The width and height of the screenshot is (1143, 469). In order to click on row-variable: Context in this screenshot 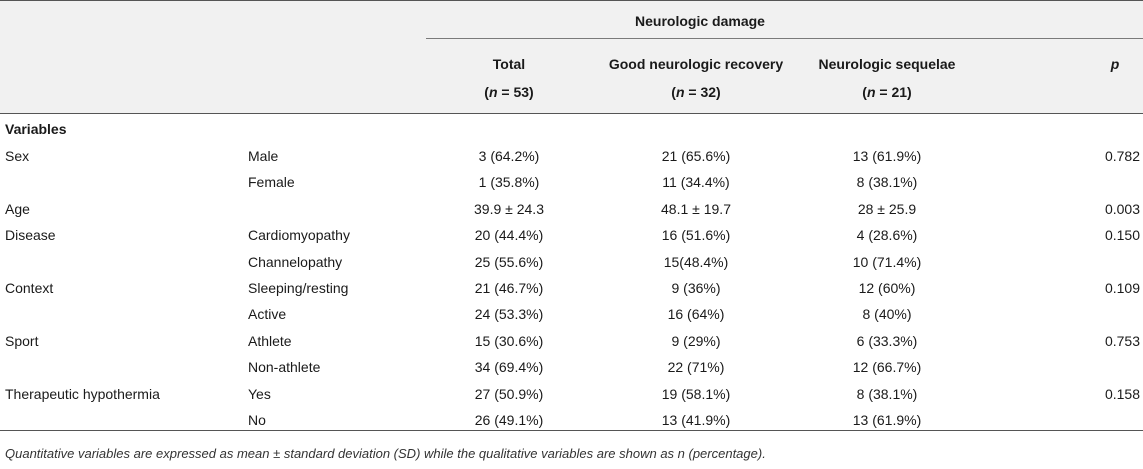, I will do `click(29, 288)`.